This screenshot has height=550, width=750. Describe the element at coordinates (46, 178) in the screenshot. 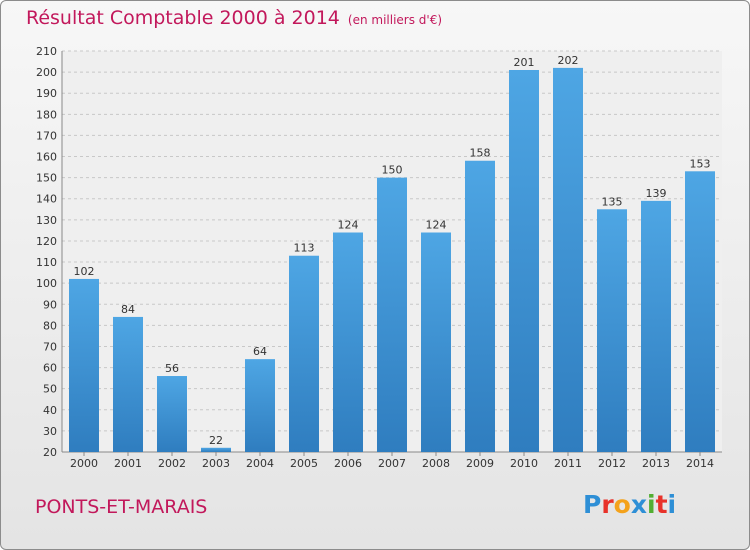

I see `y-tick-label: 150` at that location.